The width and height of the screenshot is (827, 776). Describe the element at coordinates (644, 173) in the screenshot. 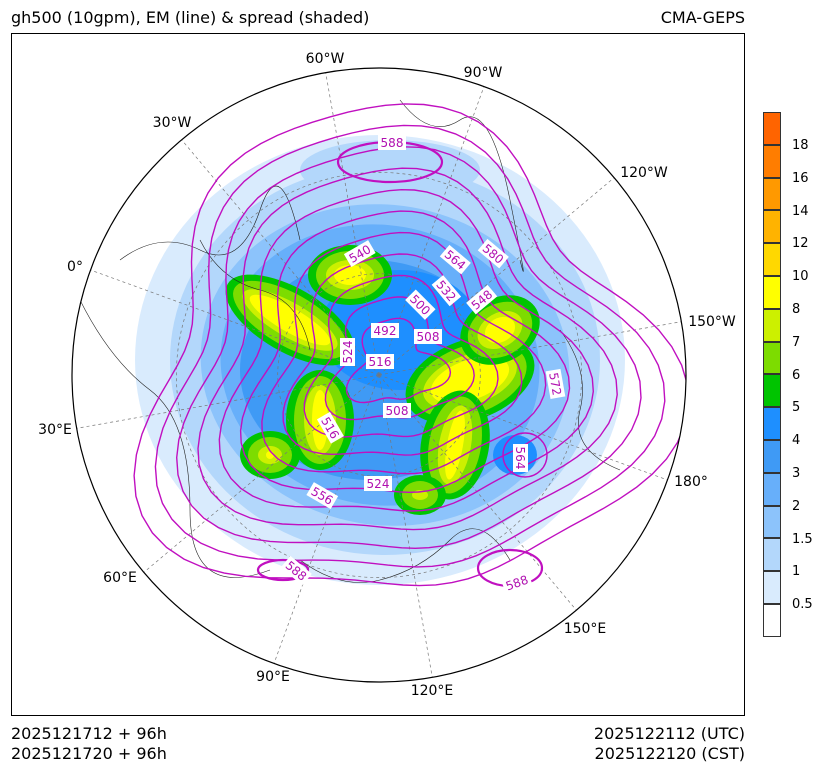

I see `longitude-label: 120°W` at that location.